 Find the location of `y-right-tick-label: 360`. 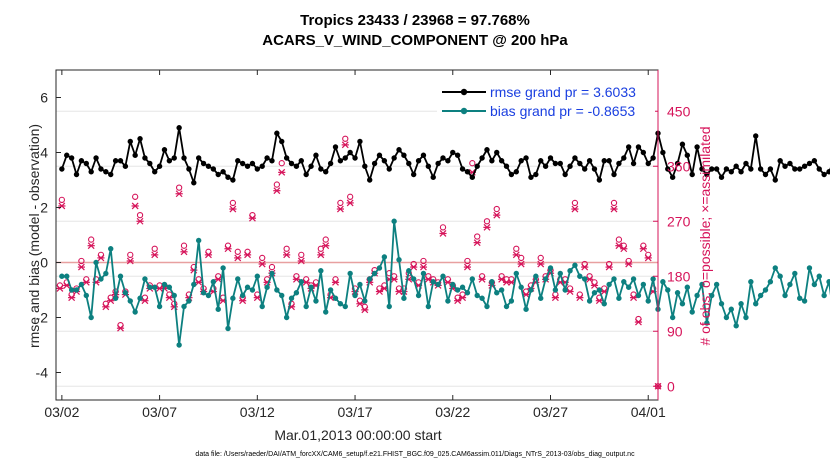

y-right-tick-label: 360 is located at coordinates (679, 166).